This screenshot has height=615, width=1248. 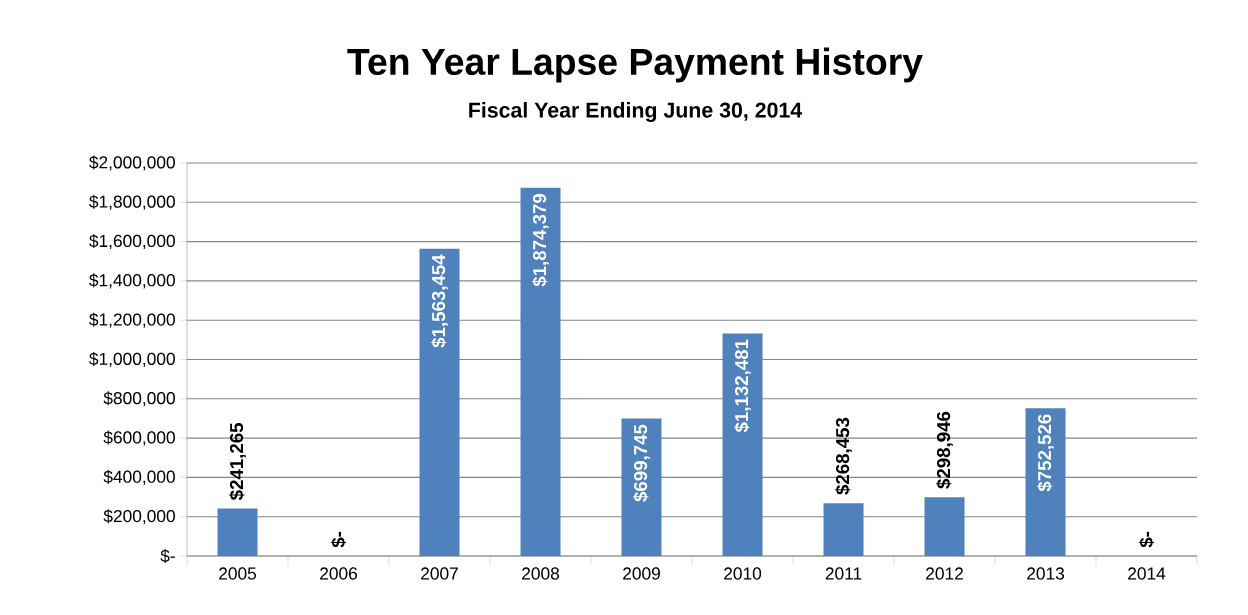 I want to click on data-label: $268,453, so click(x=843, y=456).